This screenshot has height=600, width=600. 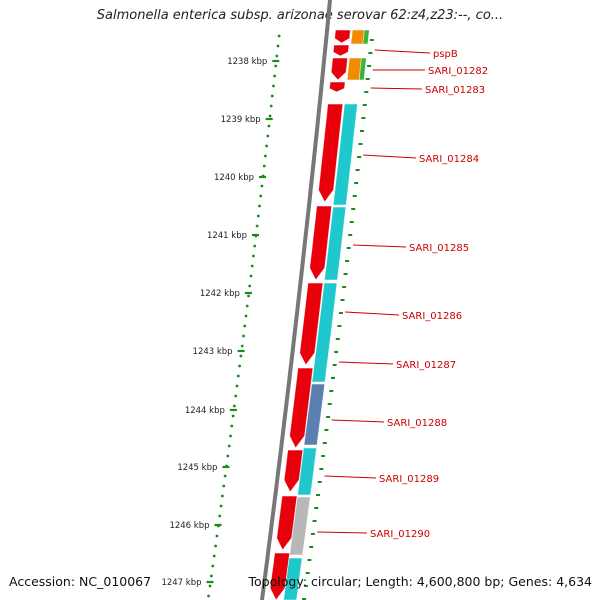 I want to click on gene-label: SARI_01290, so click(x=400, y=534).